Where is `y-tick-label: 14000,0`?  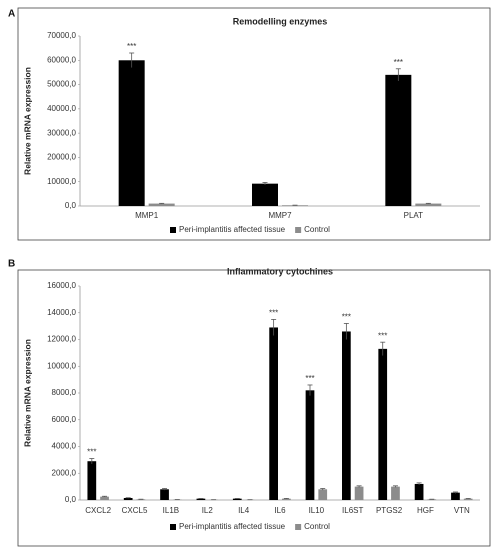 y-tick-label: 14000,0 is located at coordinates (61, 312).